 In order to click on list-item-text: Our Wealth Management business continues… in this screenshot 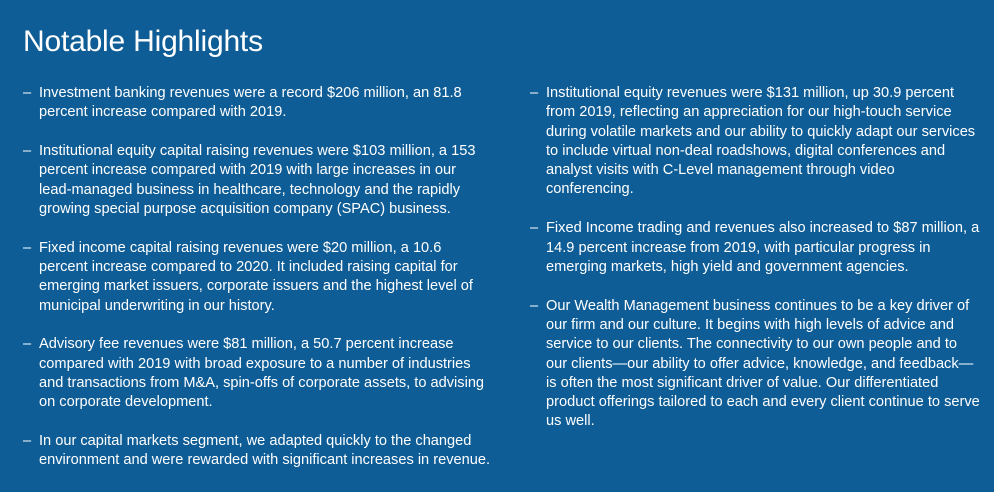, I will do `click(763, 363)`.